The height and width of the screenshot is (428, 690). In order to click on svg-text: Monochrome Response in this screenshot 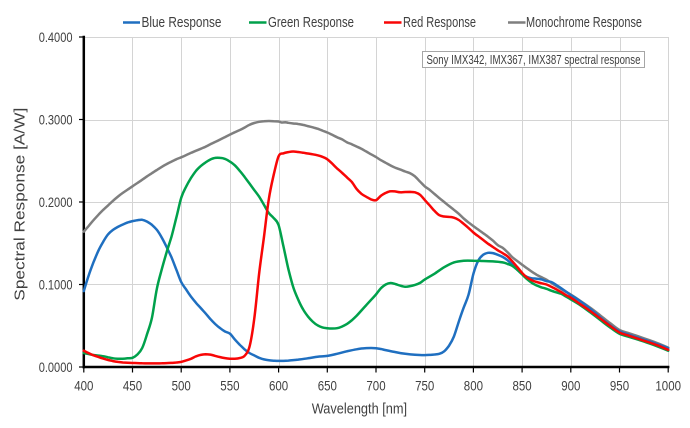, I will do `click(584, 23)`.